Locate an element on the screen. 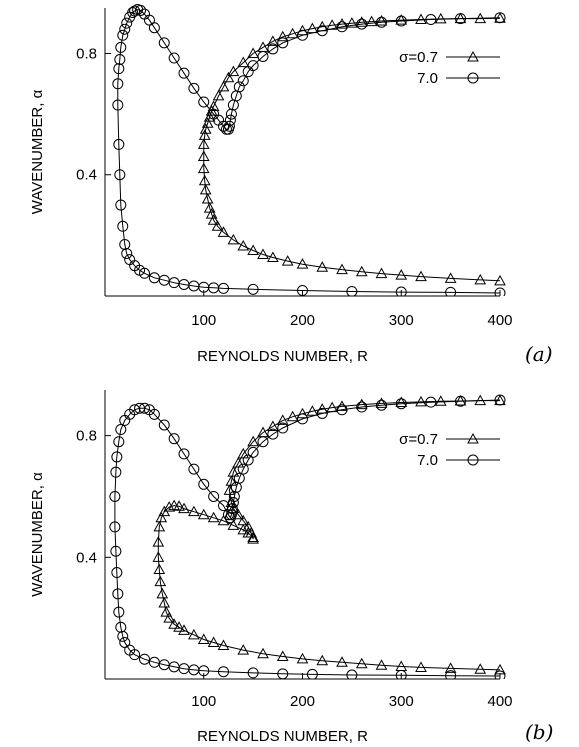  legend-circle-marker is located at coordinates (473, 460).